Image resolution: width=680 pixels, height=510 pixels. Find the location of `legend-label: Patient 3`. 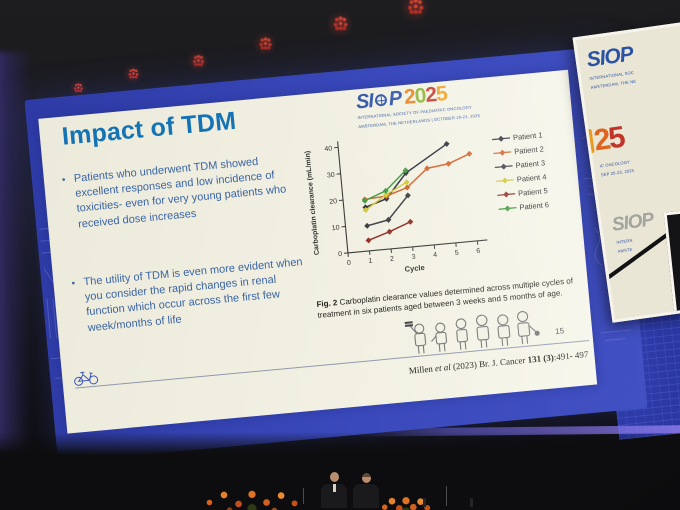

legend-label: Patient 3 is located at coordinates (530, 164).